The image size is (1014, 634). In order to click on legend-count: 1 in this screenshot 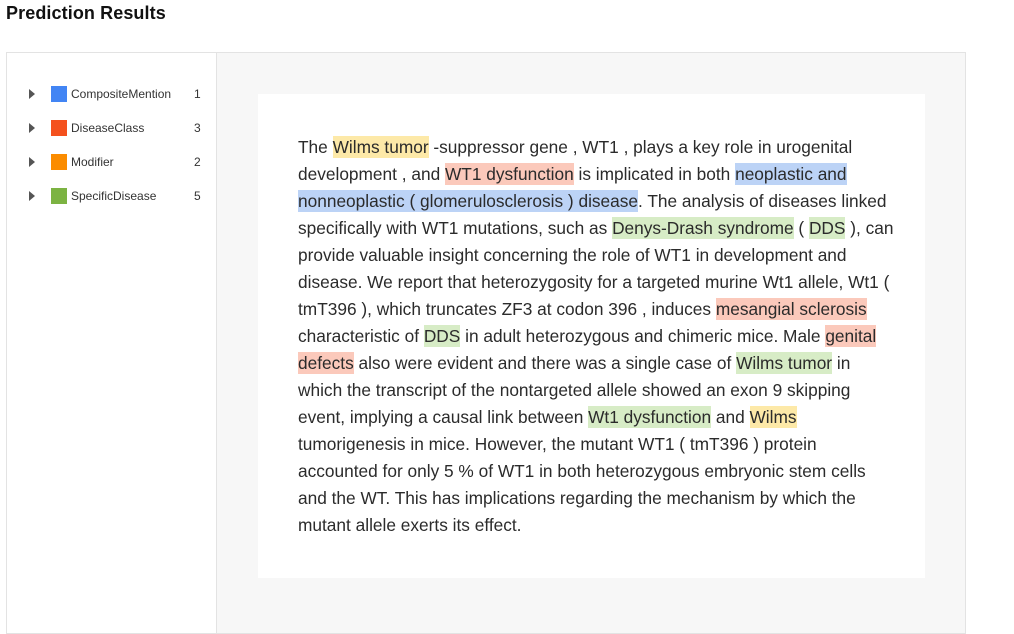, I will do `click(197, 94)`.